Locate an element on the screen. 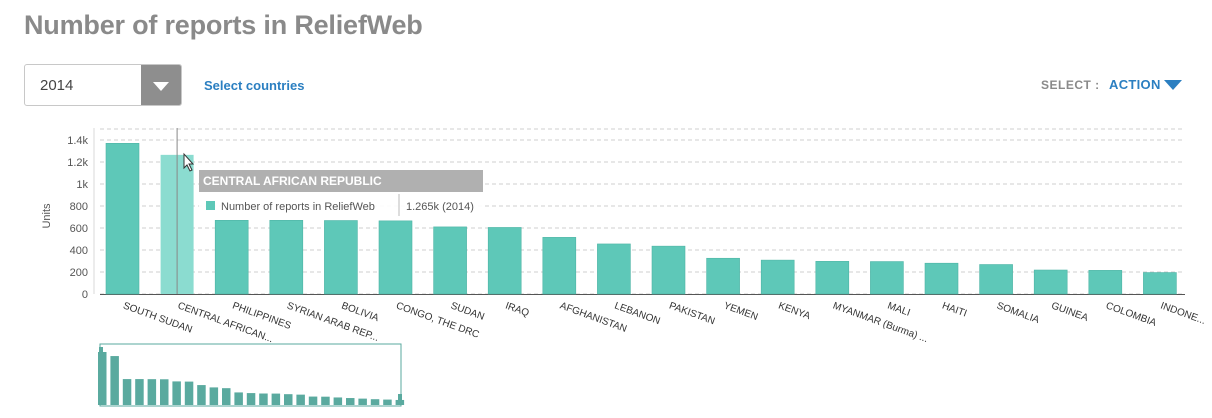  page-title: Number of reports in ReliefWeb is located at coordinates (223, 25).